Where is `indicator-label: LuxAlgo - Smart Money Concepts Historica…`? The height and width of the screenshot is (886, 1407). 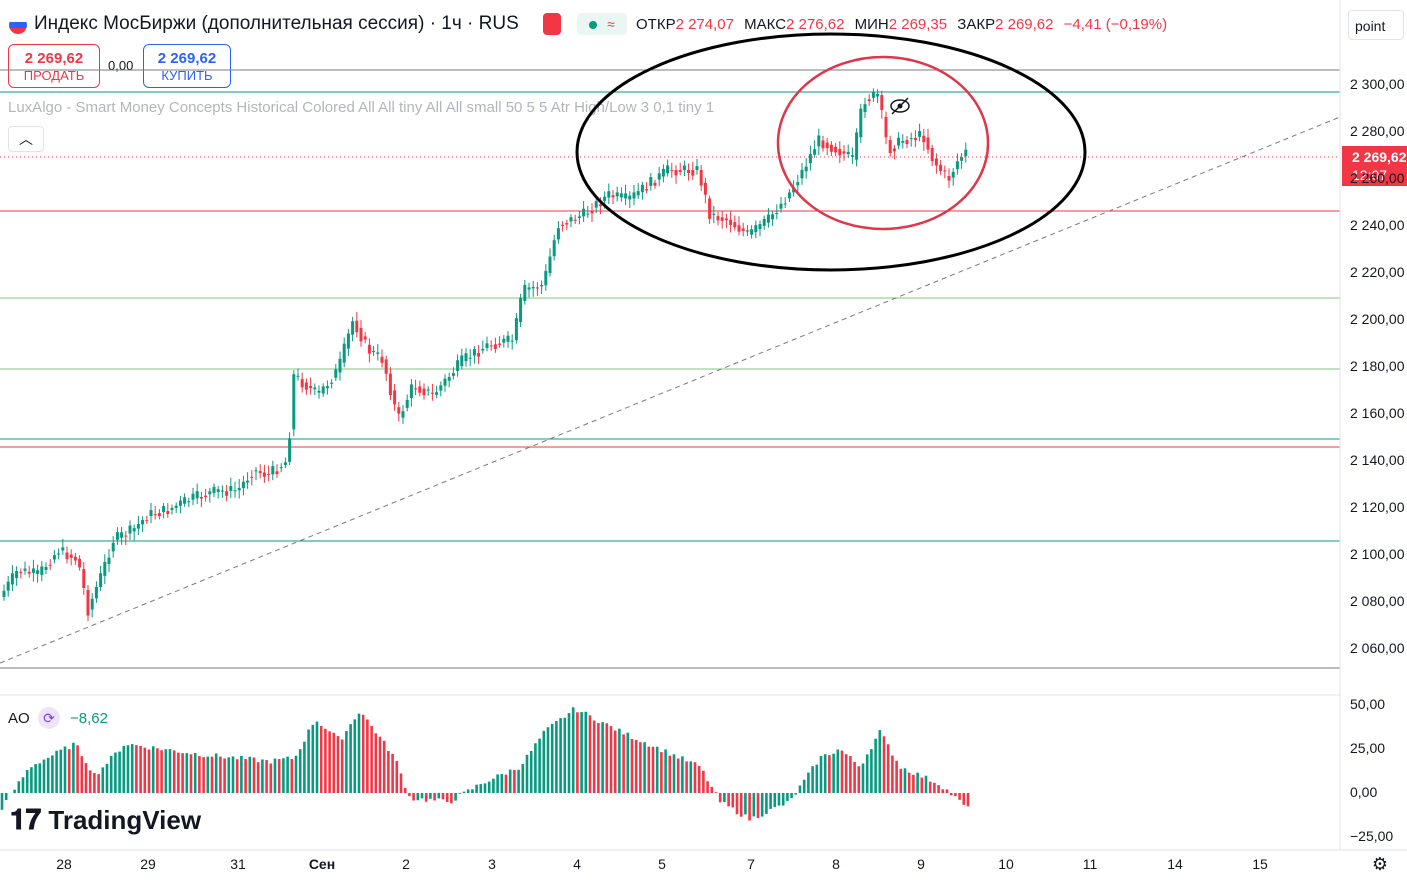 indicator-label: LuxAlgo - Smart Money Concepts Historica… is located at coordinates (361, 107).